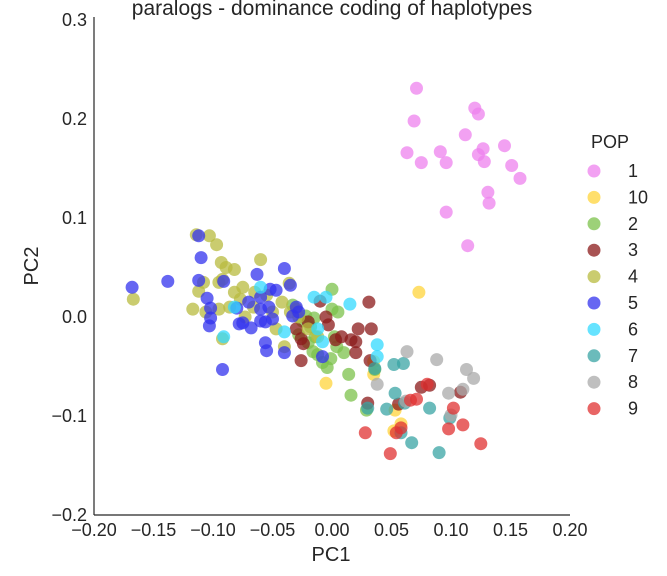 Image resolution: width=667 pixels, height=576 pixels. What do you see at coordinates (612, 277) in the screenshot?
I see `legend-item-4: 4` at bounding box center [612, 277].